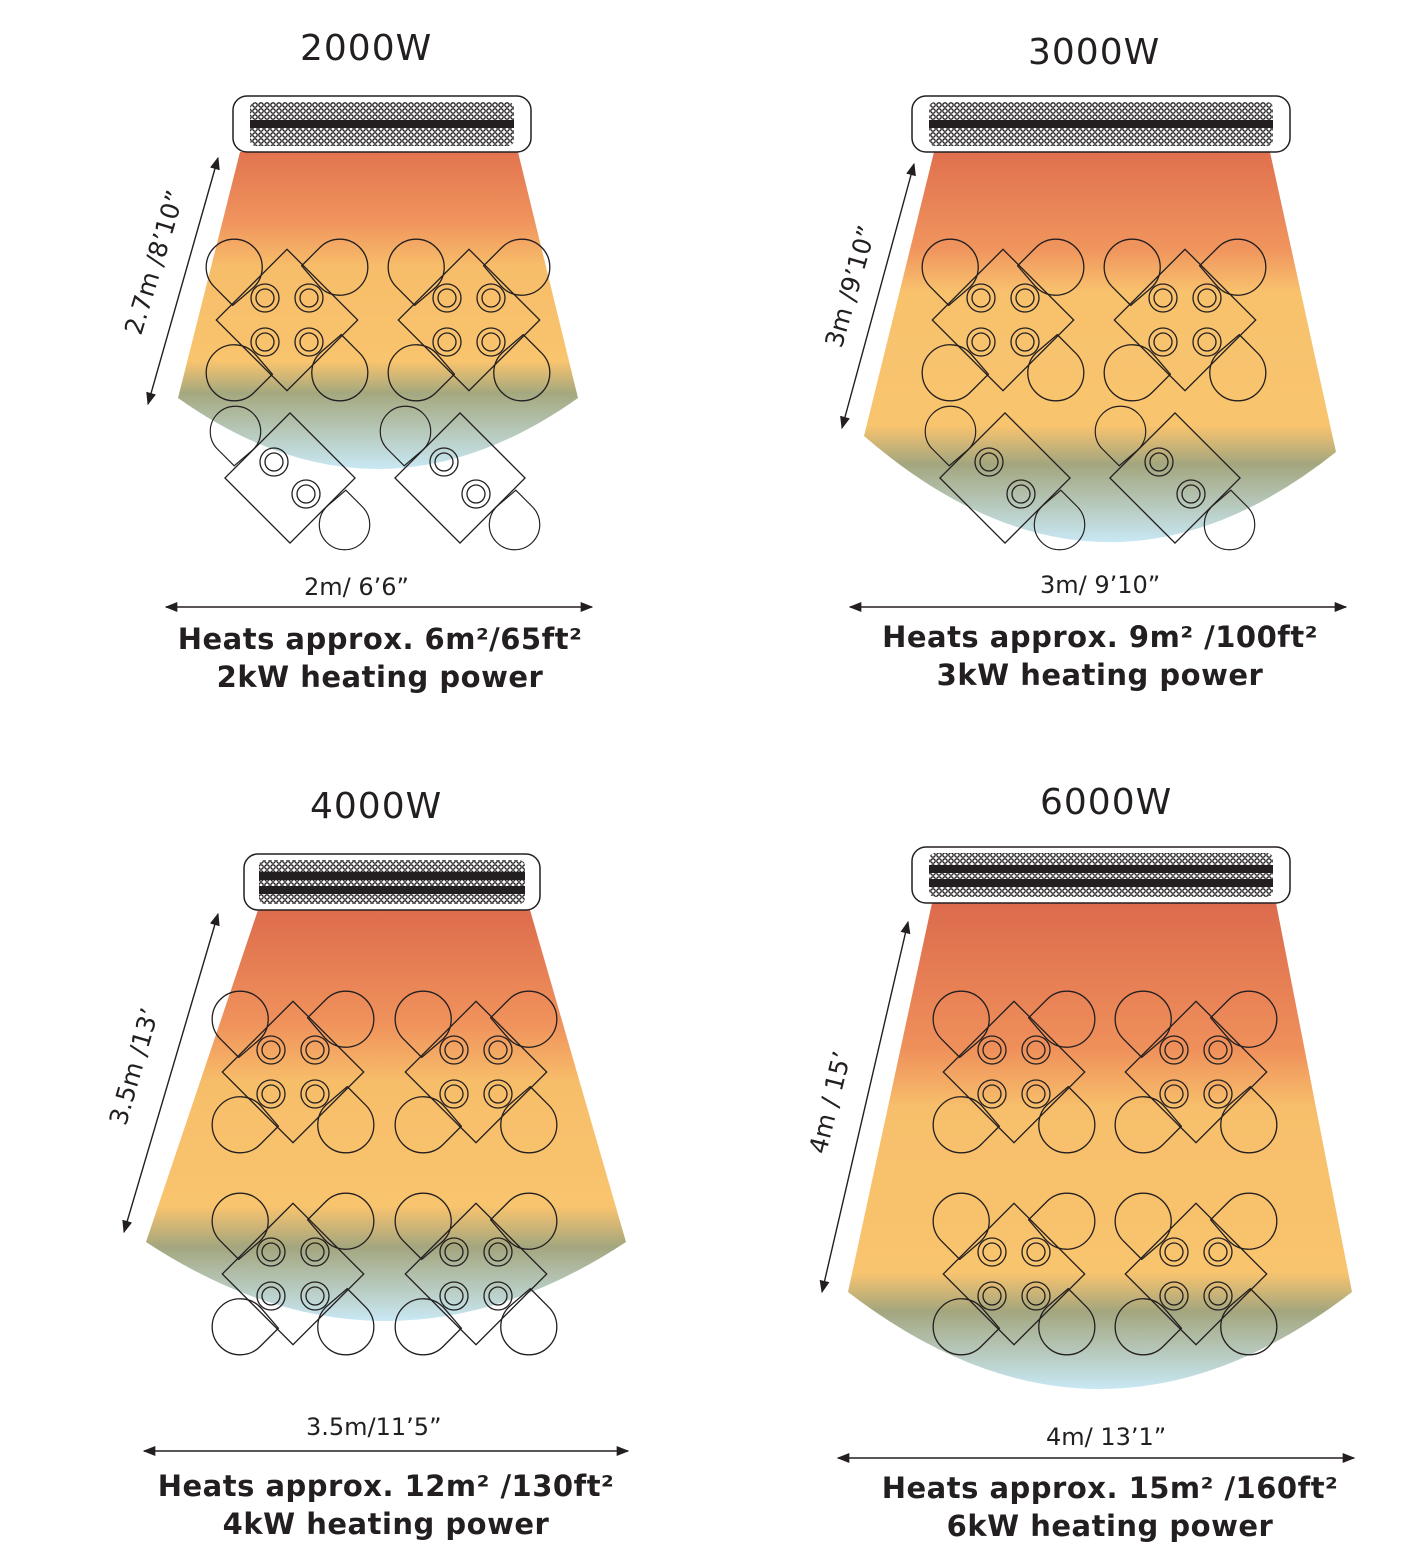 The width and height of the screenshot is (1408, 1560). What do you see at coordinates (380, 639) in the screenshot?
I see `area-line: Heats approx. 6m²/65ft²` at bounding box center [380, 639].